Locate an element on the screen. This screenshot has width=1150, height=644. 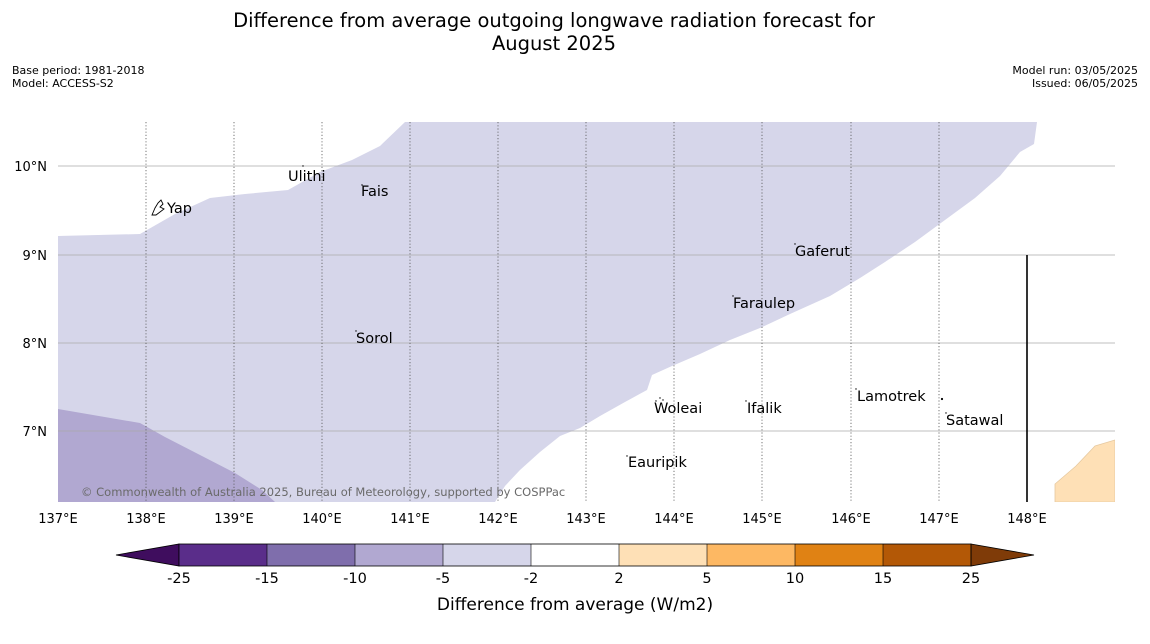
lon-label: 137°E is located at coordinates (58, 519).